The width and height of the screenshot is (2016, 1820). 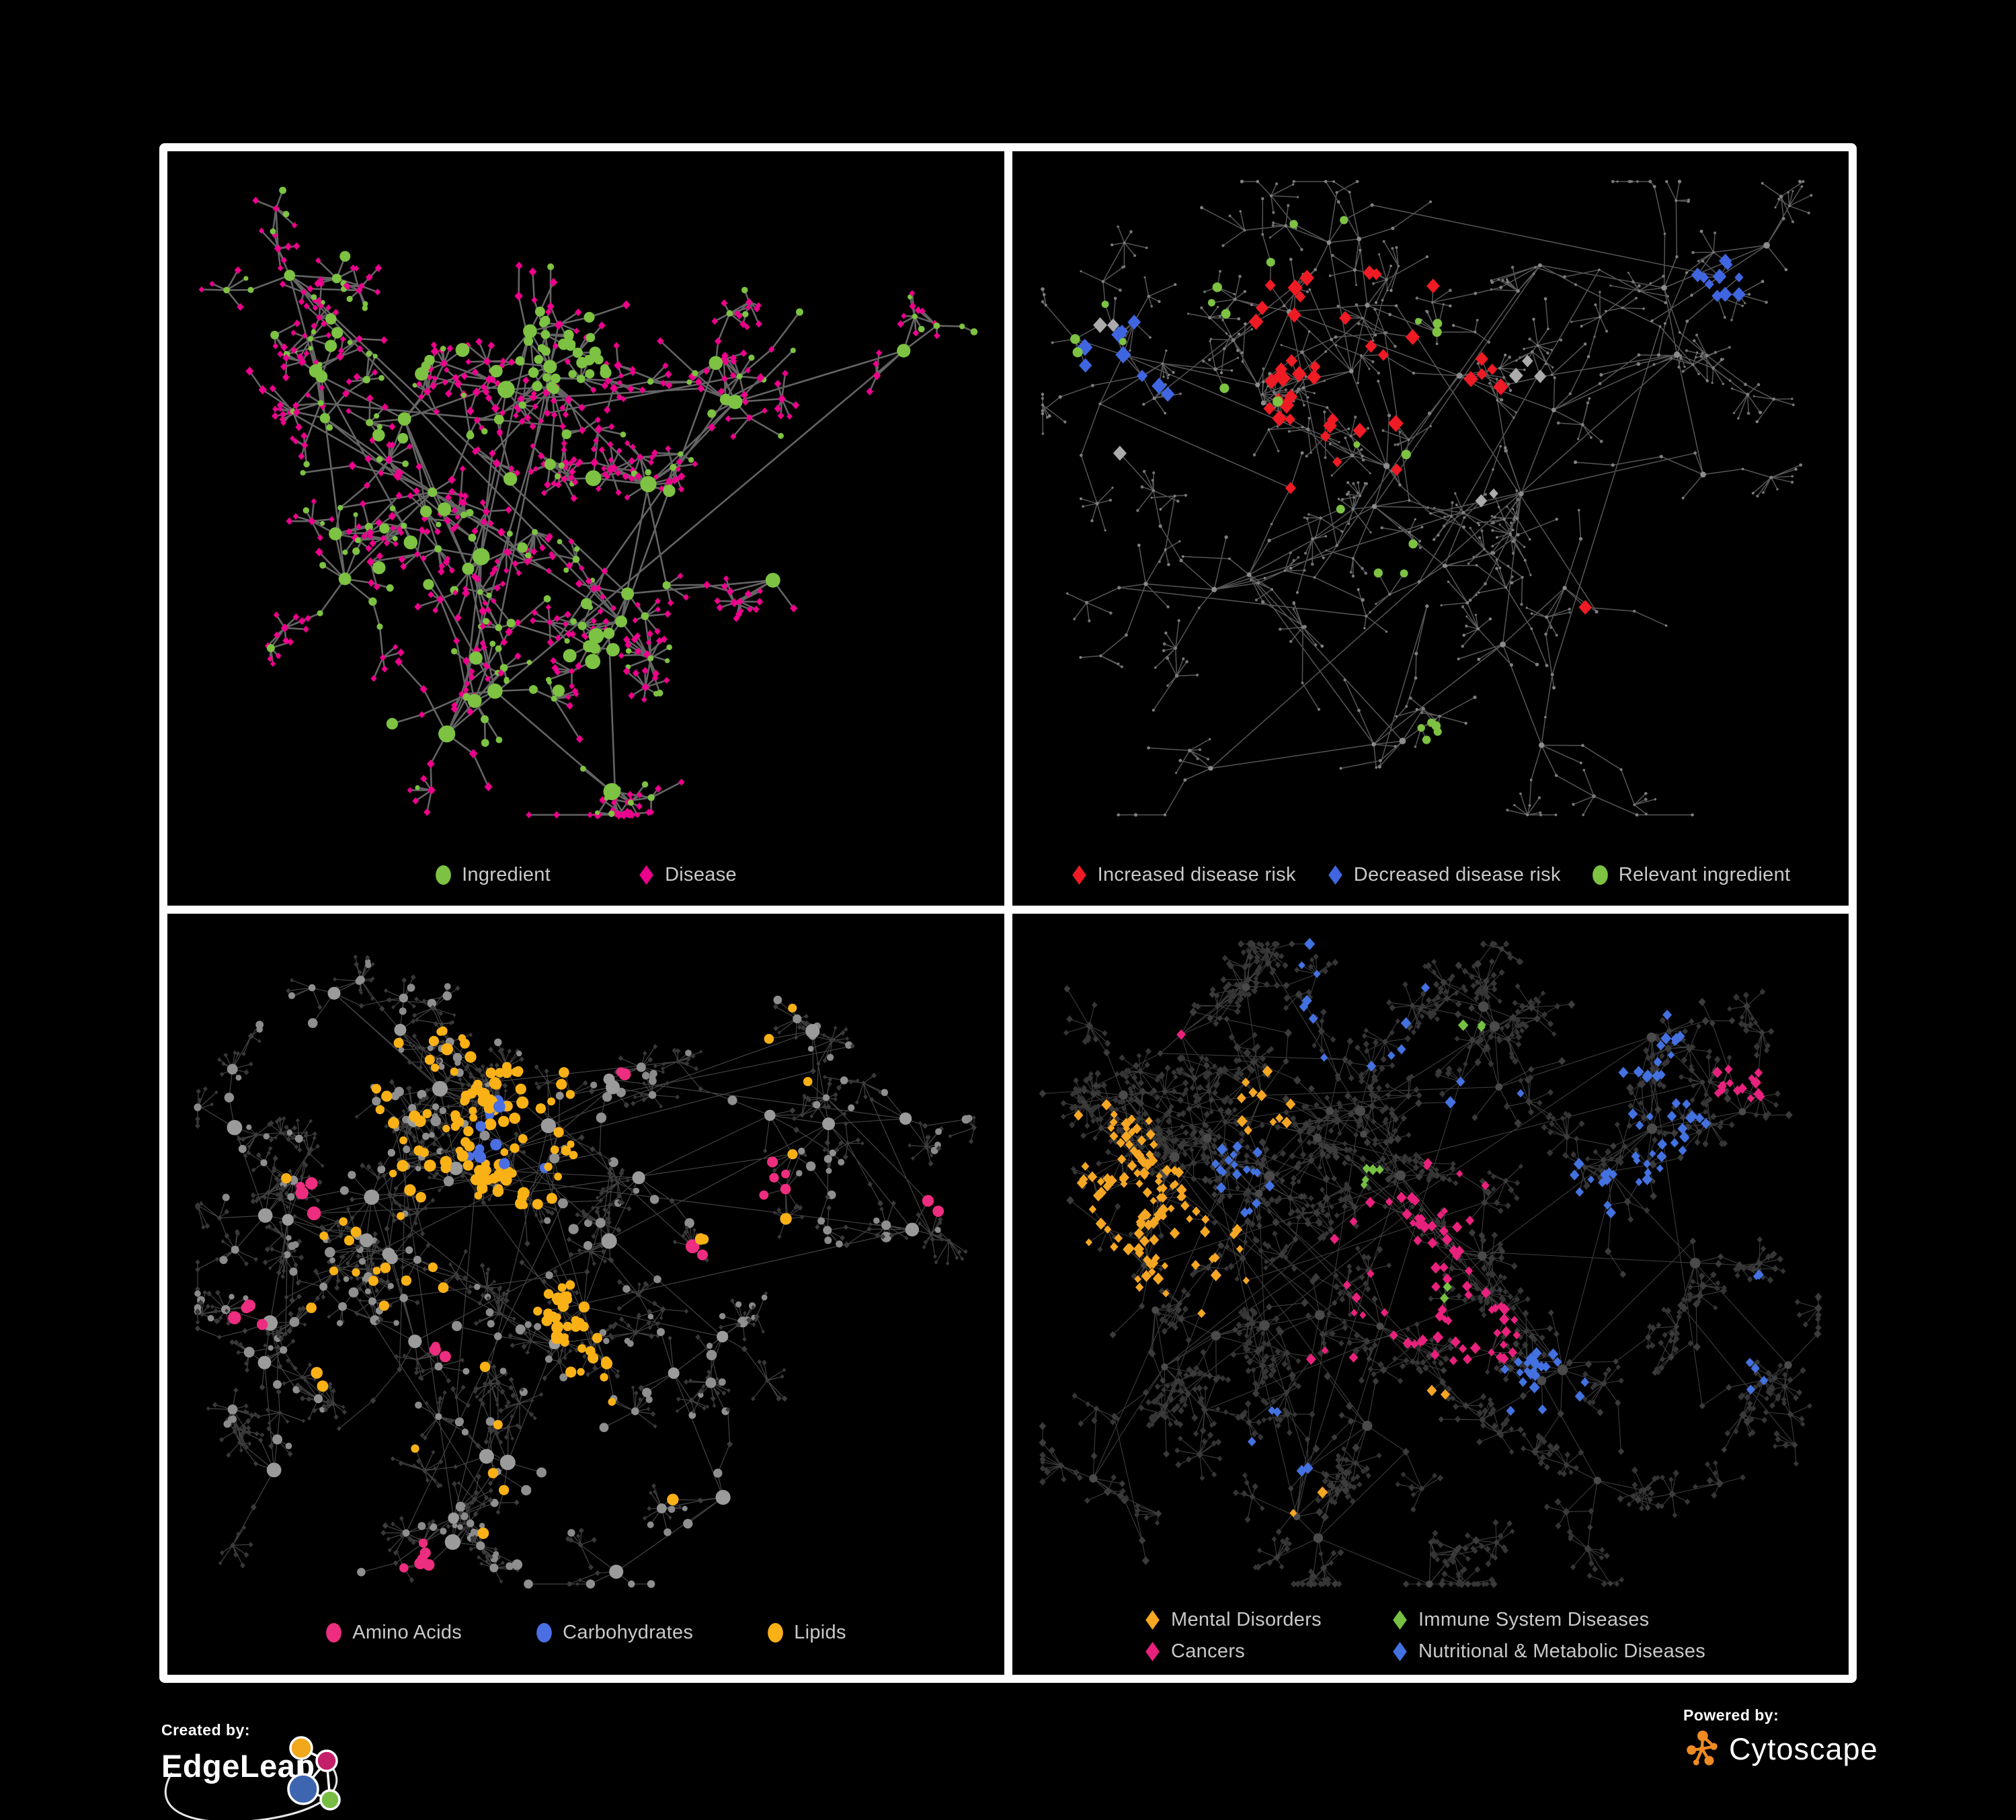 What do you see at coordinates (646, 875) in the screenshot?
I see `disease-marker-icon` at bounding box center [646, 875].